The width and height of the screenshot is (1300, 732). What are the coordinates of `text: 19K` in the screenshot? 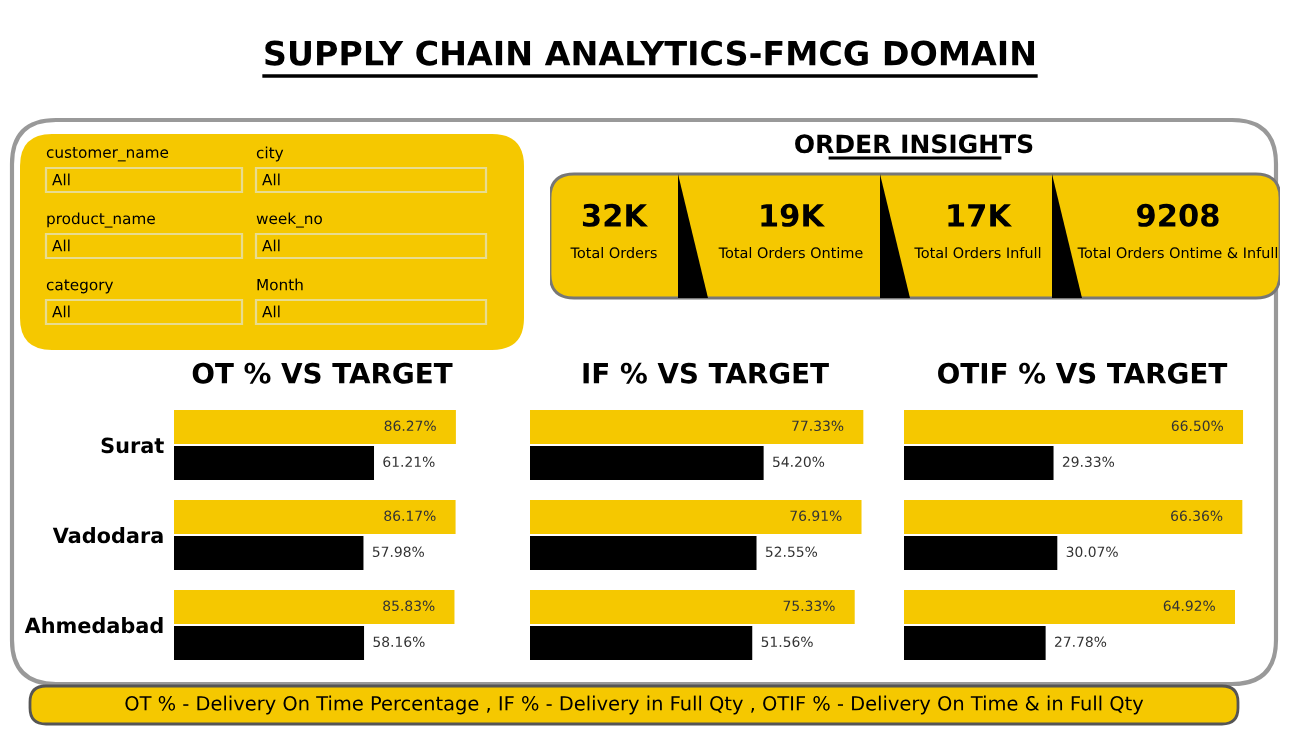 It's located at (793, 215).